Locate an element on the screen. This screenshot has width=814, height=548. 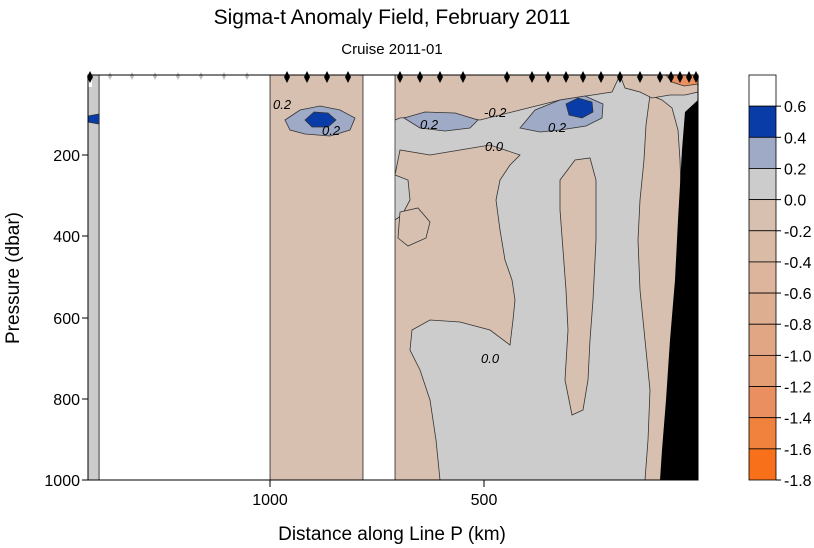
colorbar-label: 0.6 is located at coordinates (795, 107).